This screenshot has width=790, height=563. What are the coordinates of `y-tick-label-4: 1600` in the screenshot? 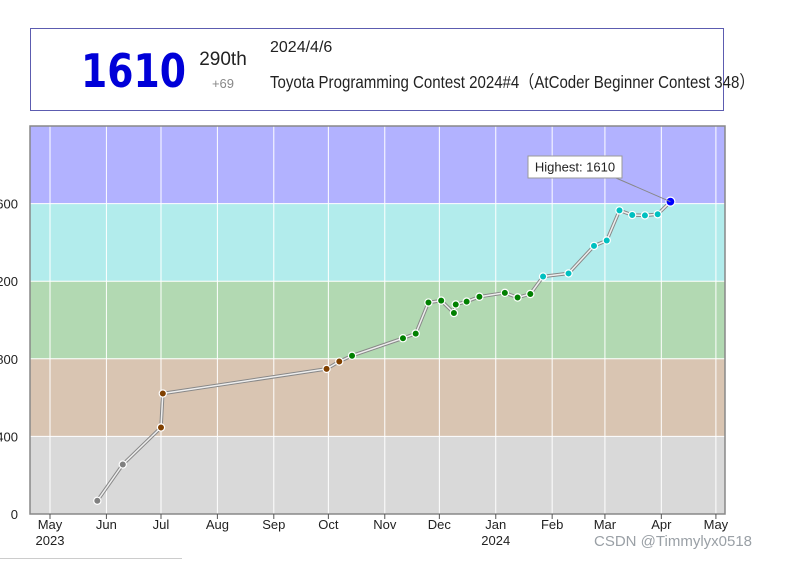 It's located at (9, 204).